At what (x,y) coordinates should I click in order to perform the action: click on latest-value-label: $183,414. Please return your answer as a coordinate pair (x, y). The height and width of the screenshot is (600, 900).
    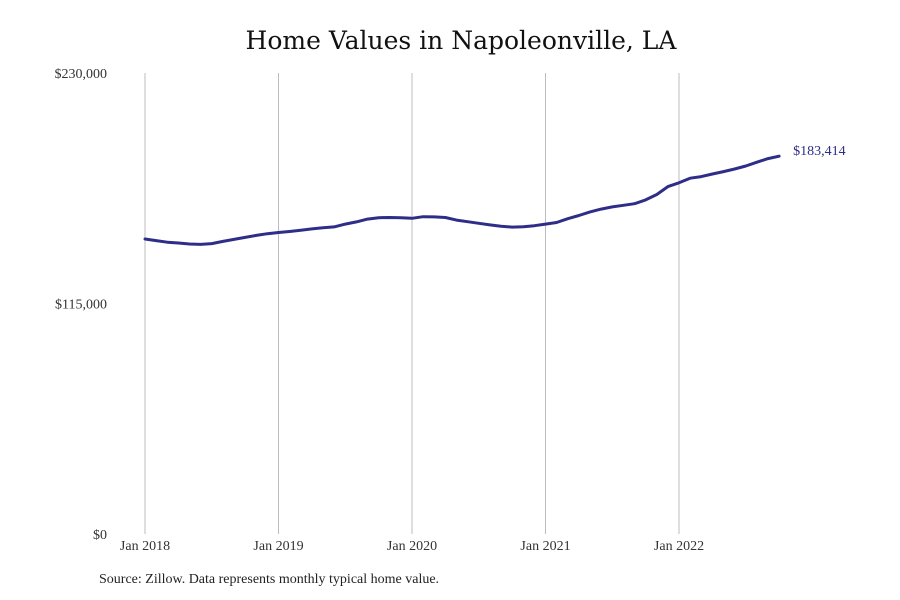
    Looking at the image, I should click on (819, 151).